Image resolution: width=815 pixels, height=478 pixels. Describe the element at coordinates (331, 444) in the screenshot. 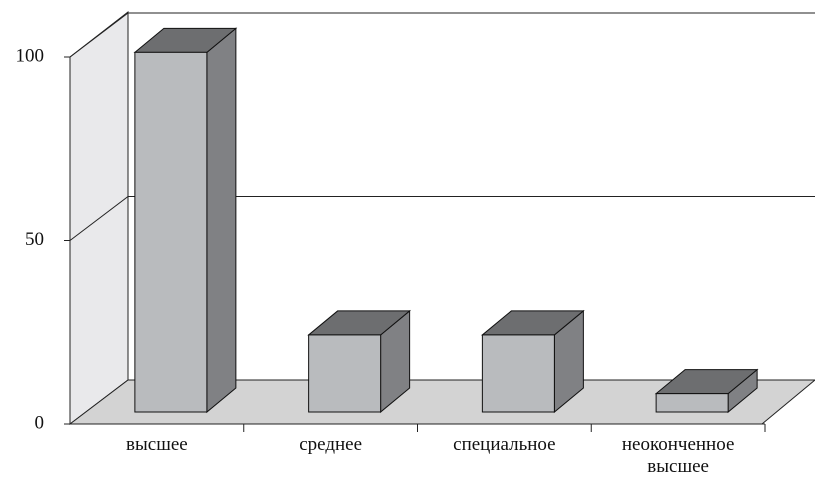

I see `x-tick-label: среднее` at that location.